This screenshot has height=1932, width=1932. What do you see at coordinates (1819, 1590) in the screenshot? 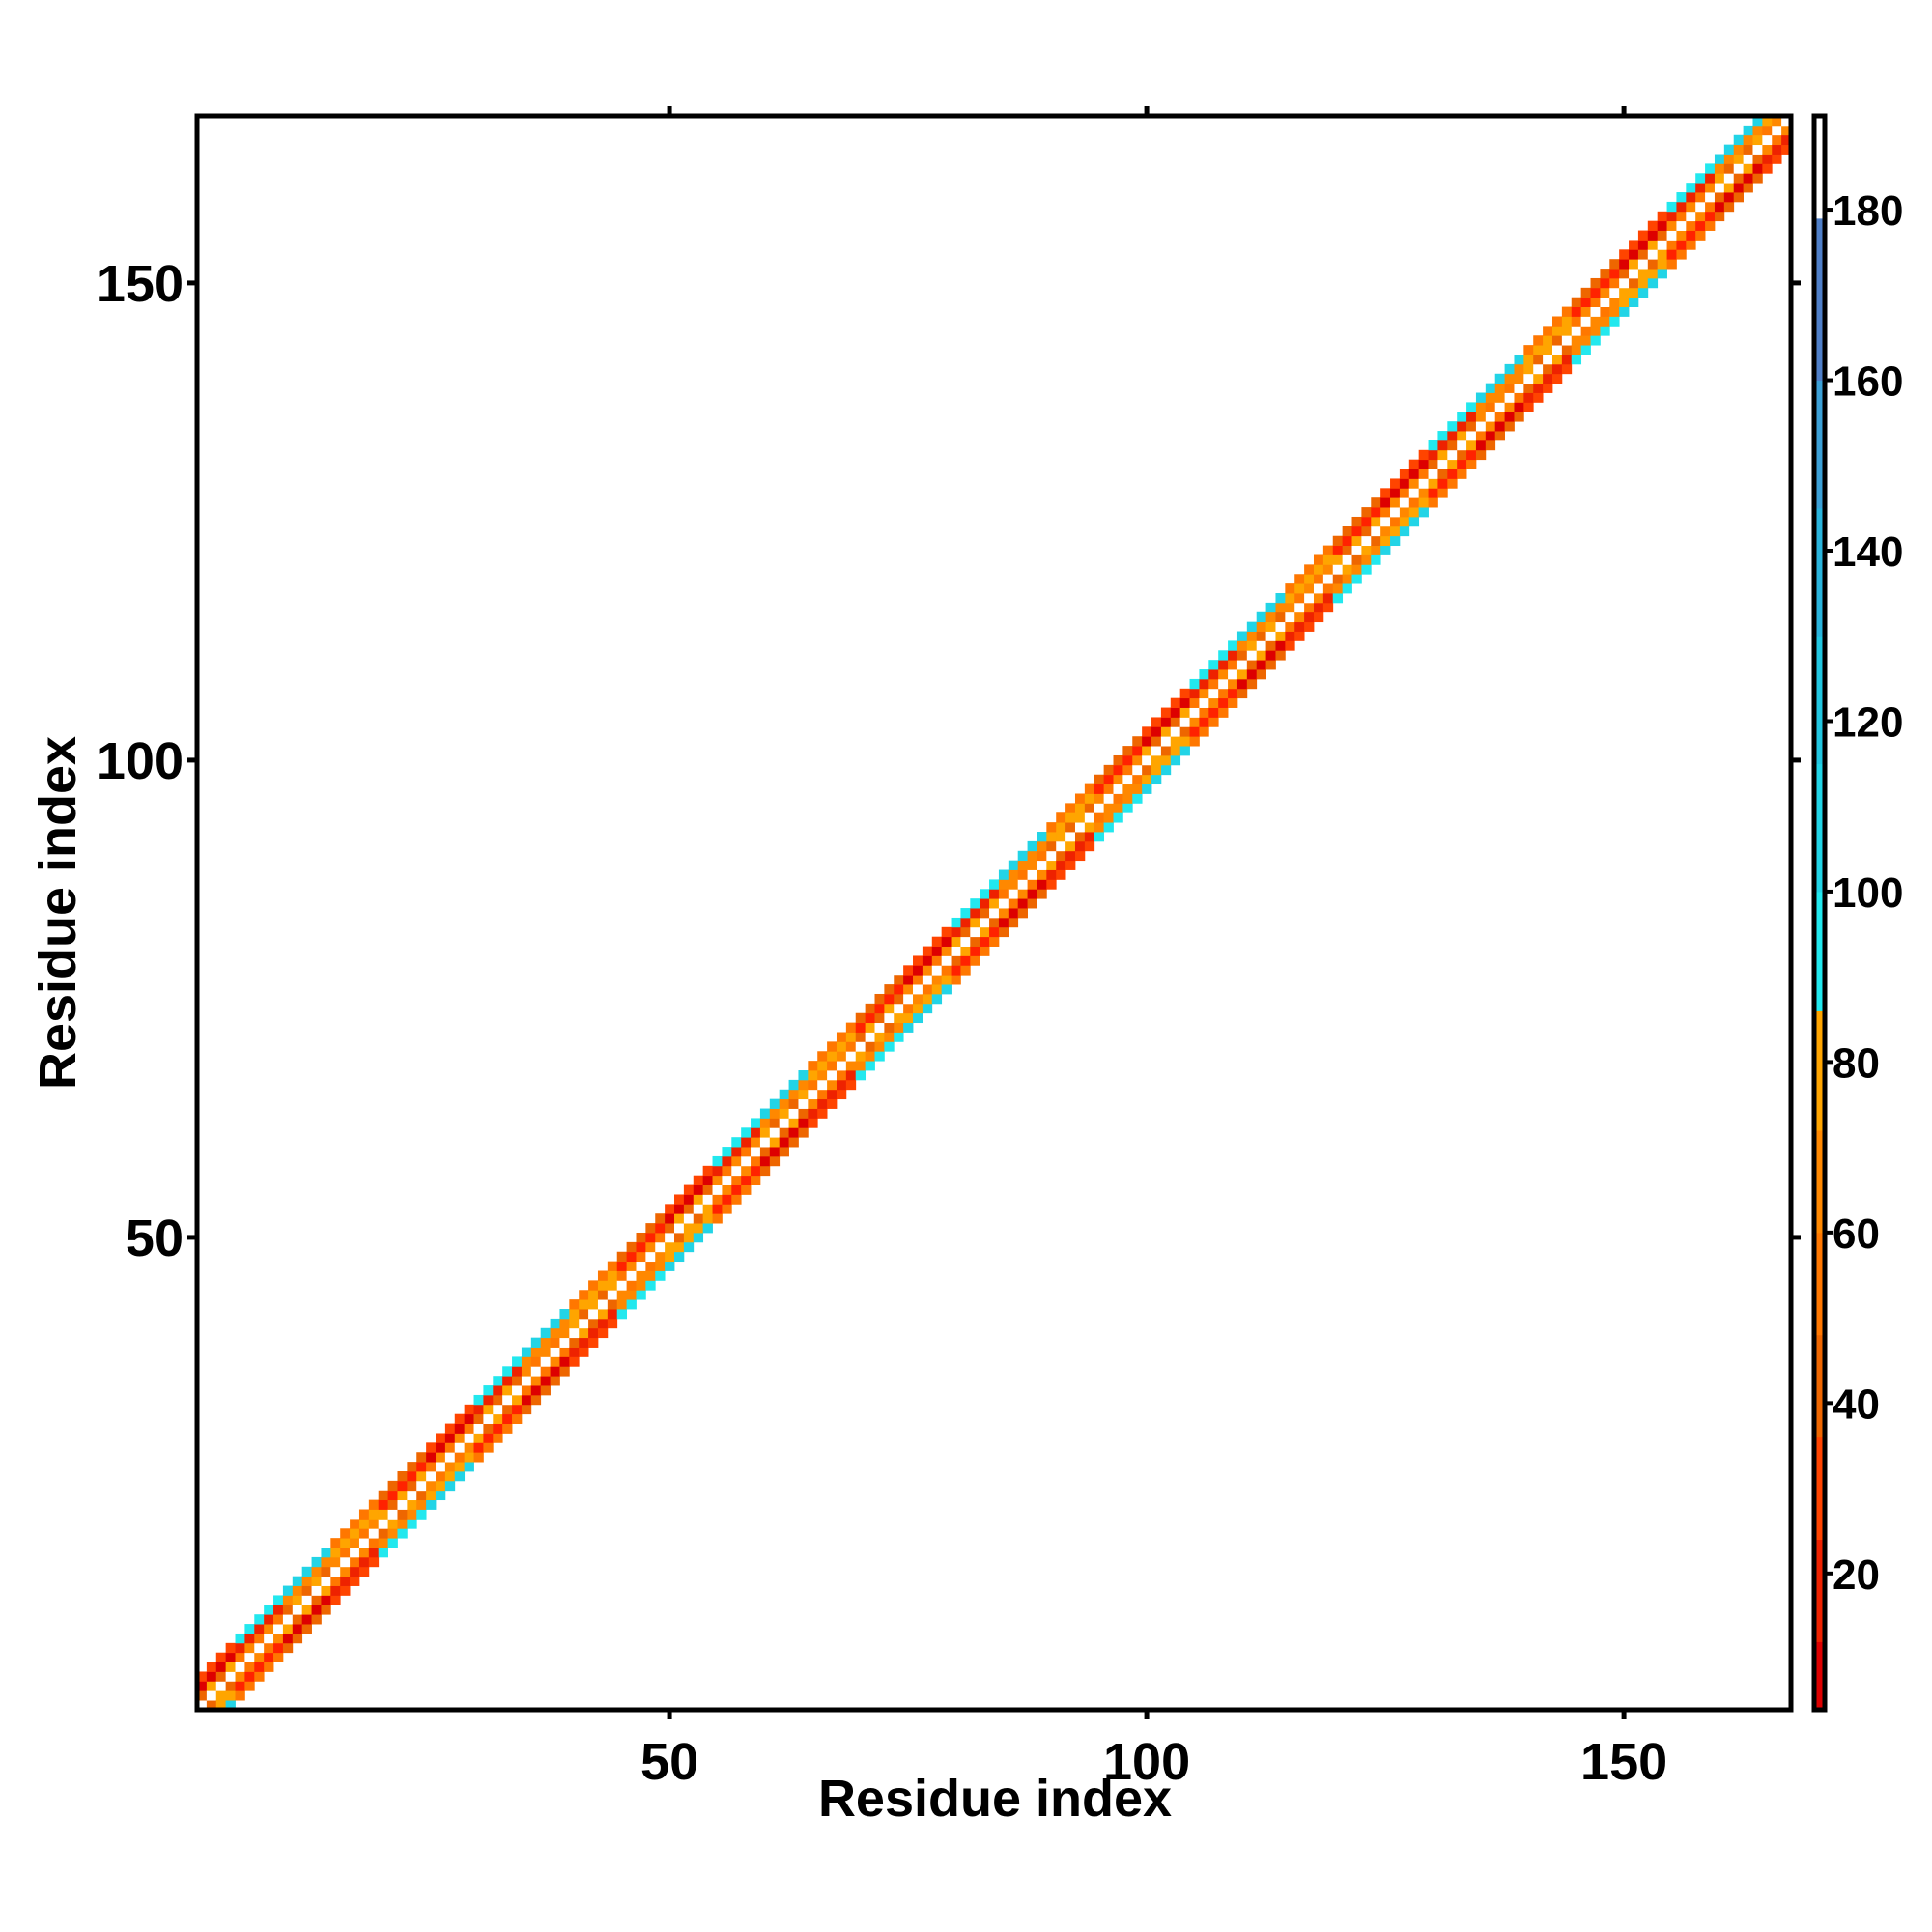
I see `colorbar-band` at bounding box center [1819, 1590].